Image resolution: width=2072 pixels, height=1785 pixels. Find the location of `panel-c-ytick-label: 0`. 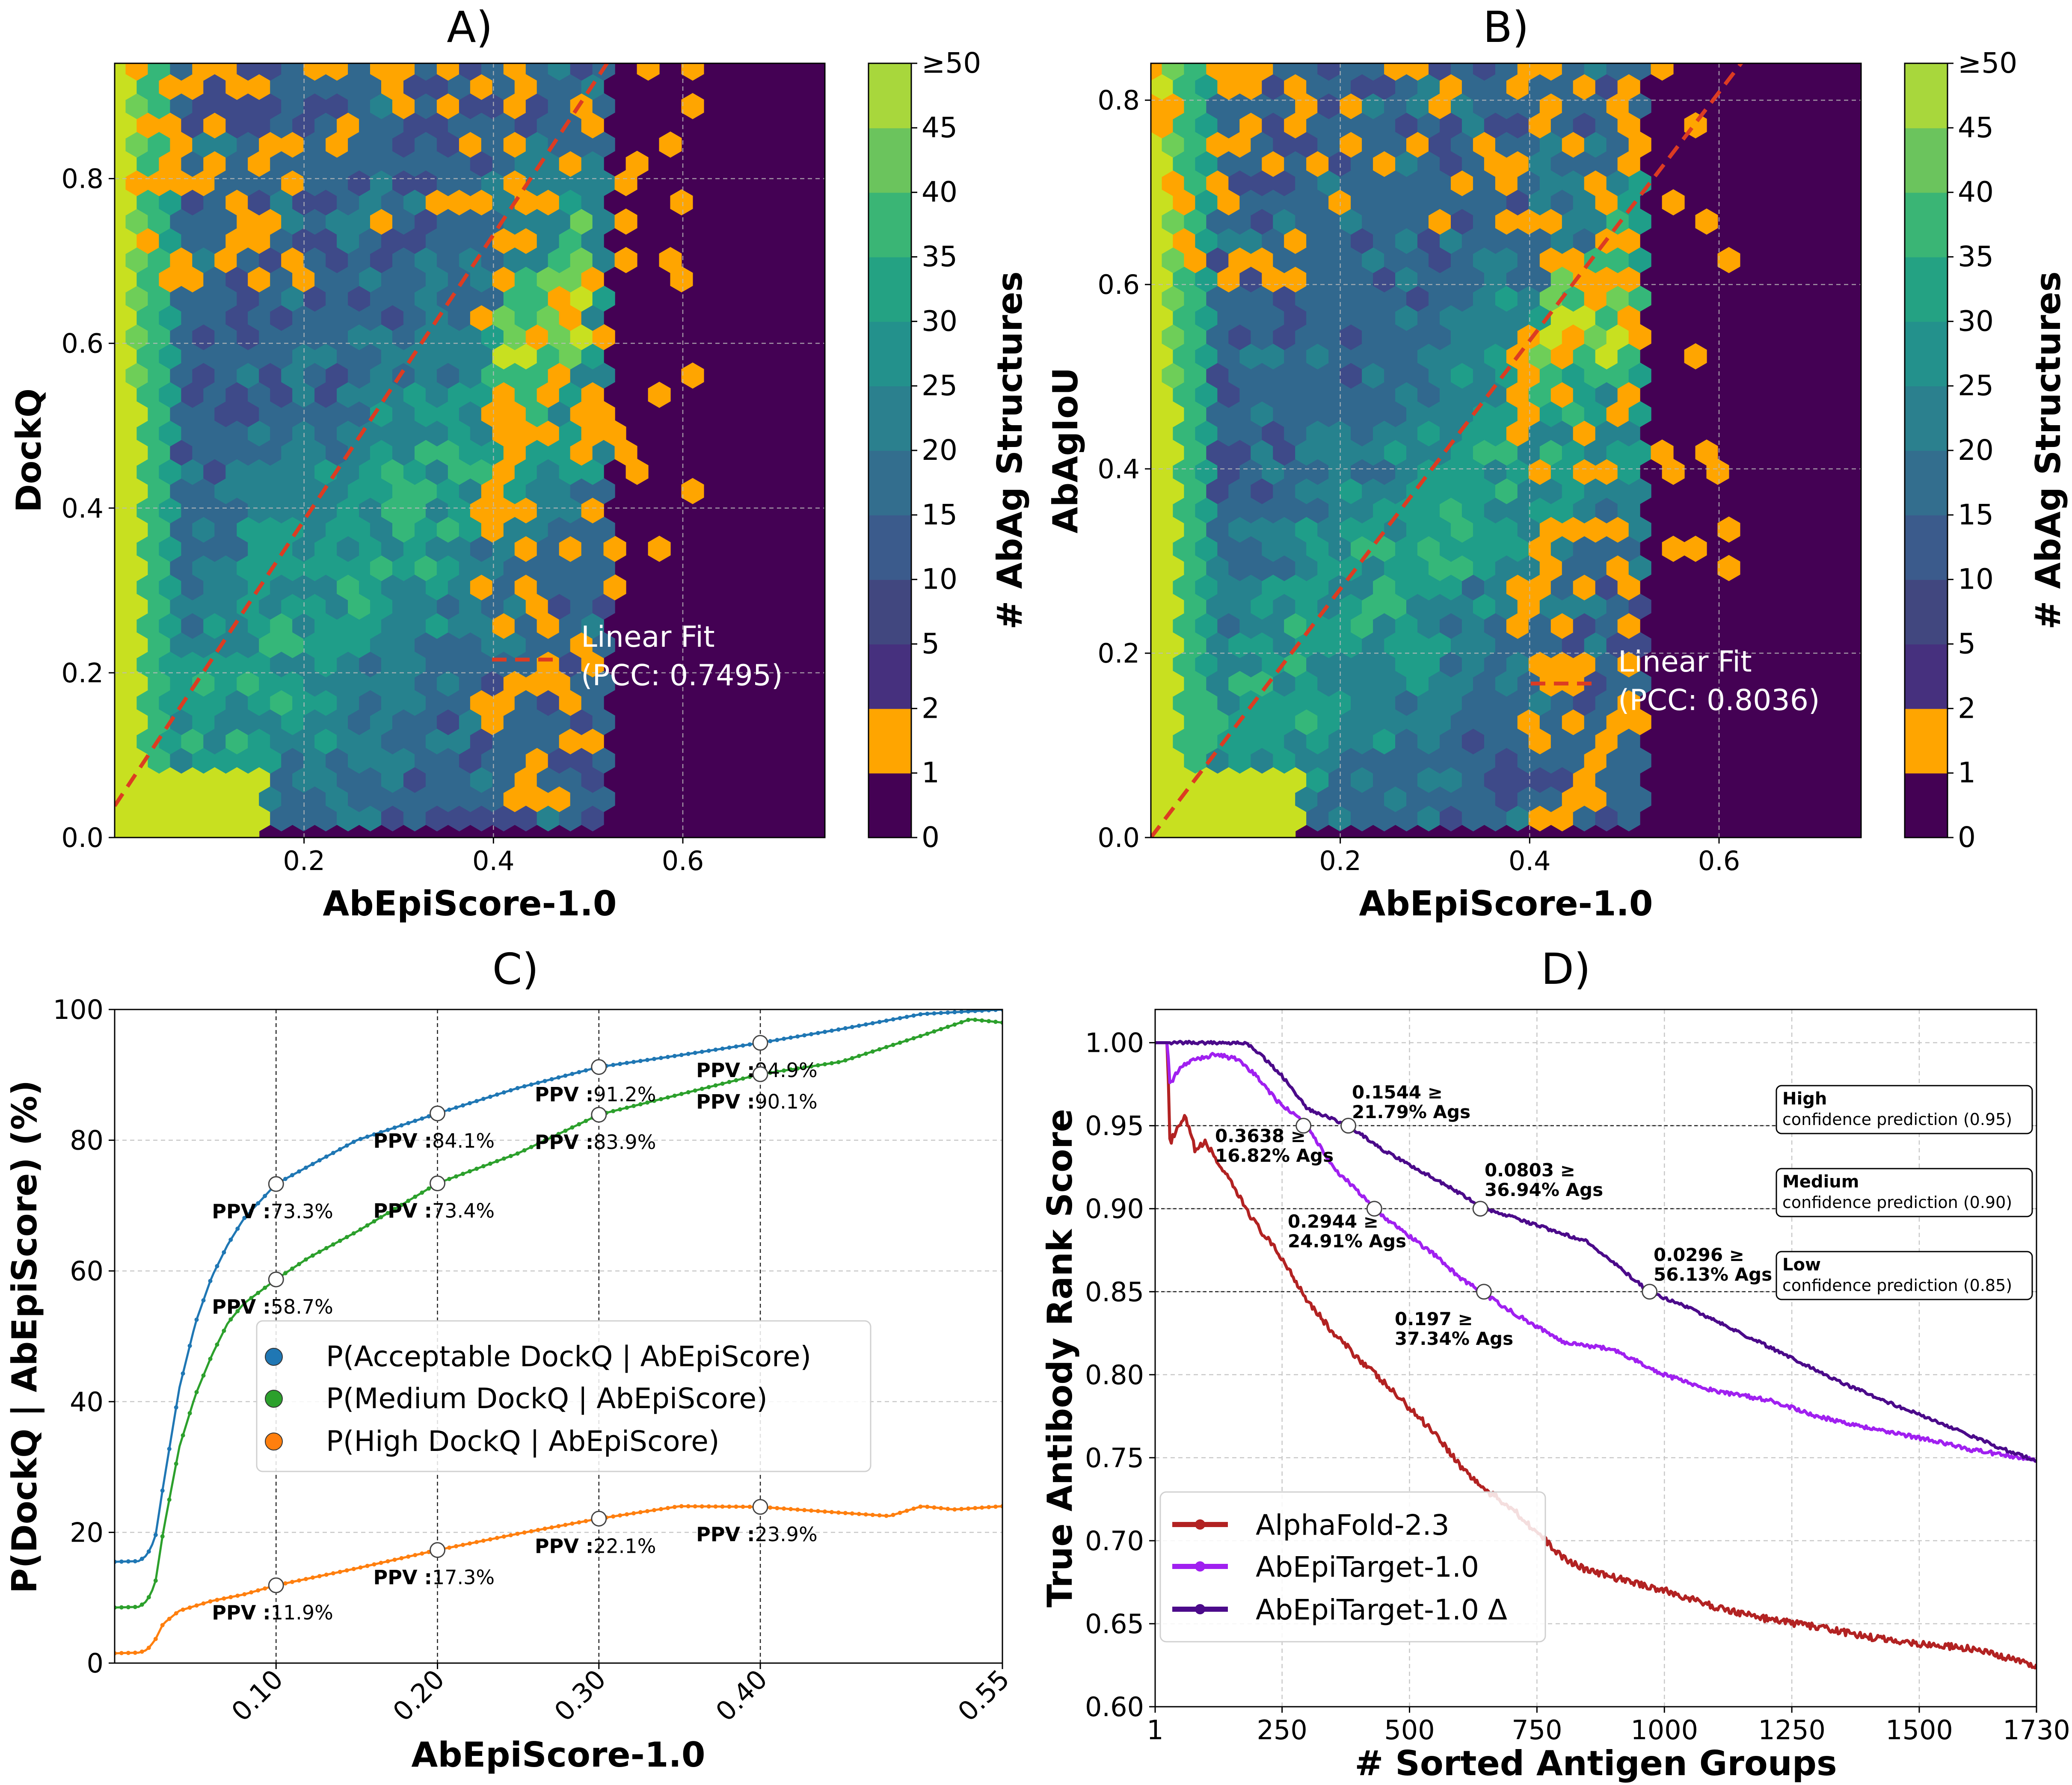

panel-c-ytick-label: 0 is located at coordinates (95, 1664).